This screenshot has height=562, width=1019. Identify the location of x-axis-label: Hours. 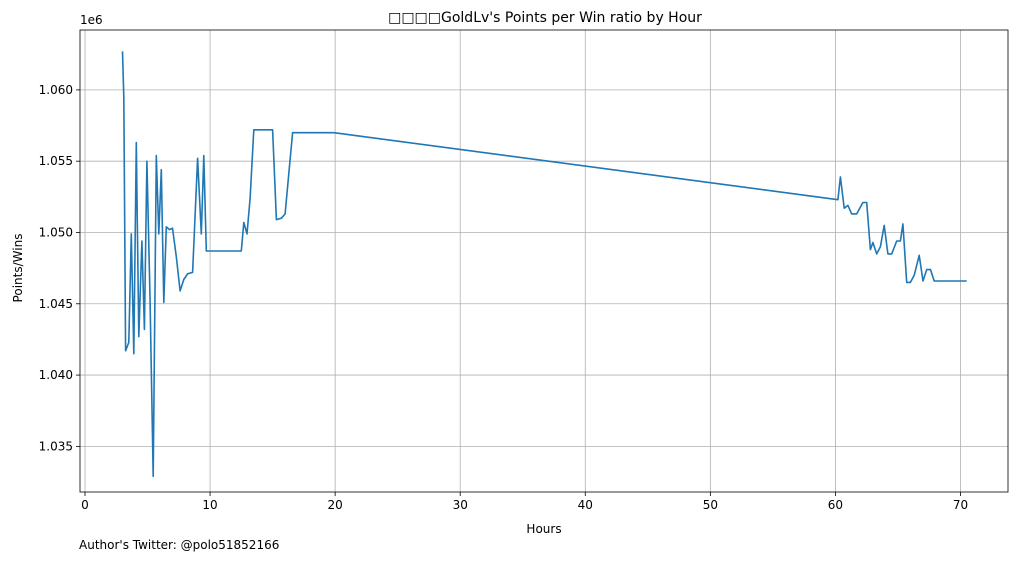
(543, 529).